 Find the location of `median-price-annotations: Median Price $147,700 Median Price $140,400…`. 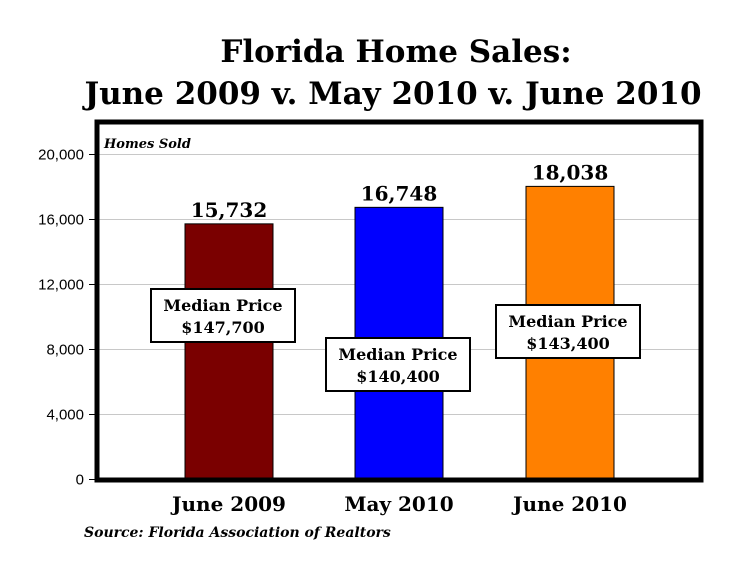

median-price-annotations: Median Price $147,700 Median Price $140,400… is located at coordinates (395, 340).